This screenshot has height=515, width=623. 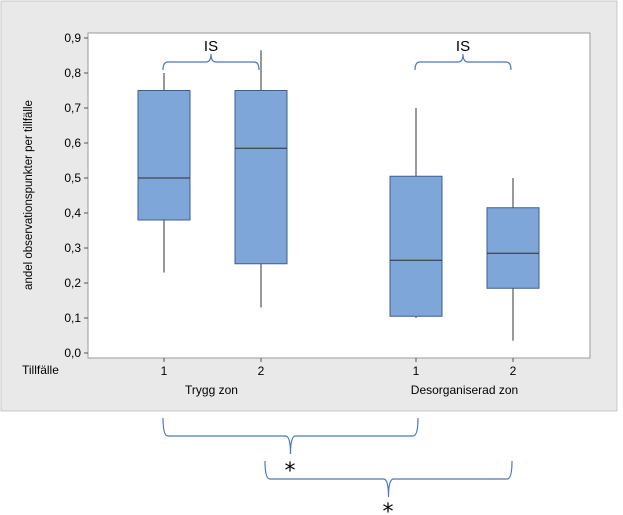 What do you see at coordinates (72, 178) in the screenshot?
I see `y-tick-label: 0,5` at bounding box center [72, 178].